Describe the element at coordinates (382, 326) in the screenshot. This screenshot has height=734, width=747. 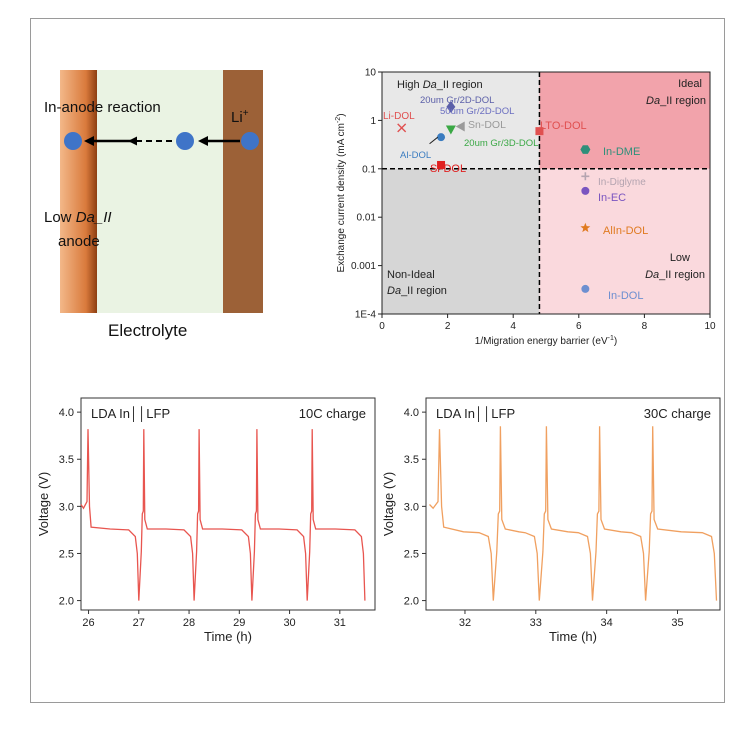
I see `x-tick-label: 0` at that location.